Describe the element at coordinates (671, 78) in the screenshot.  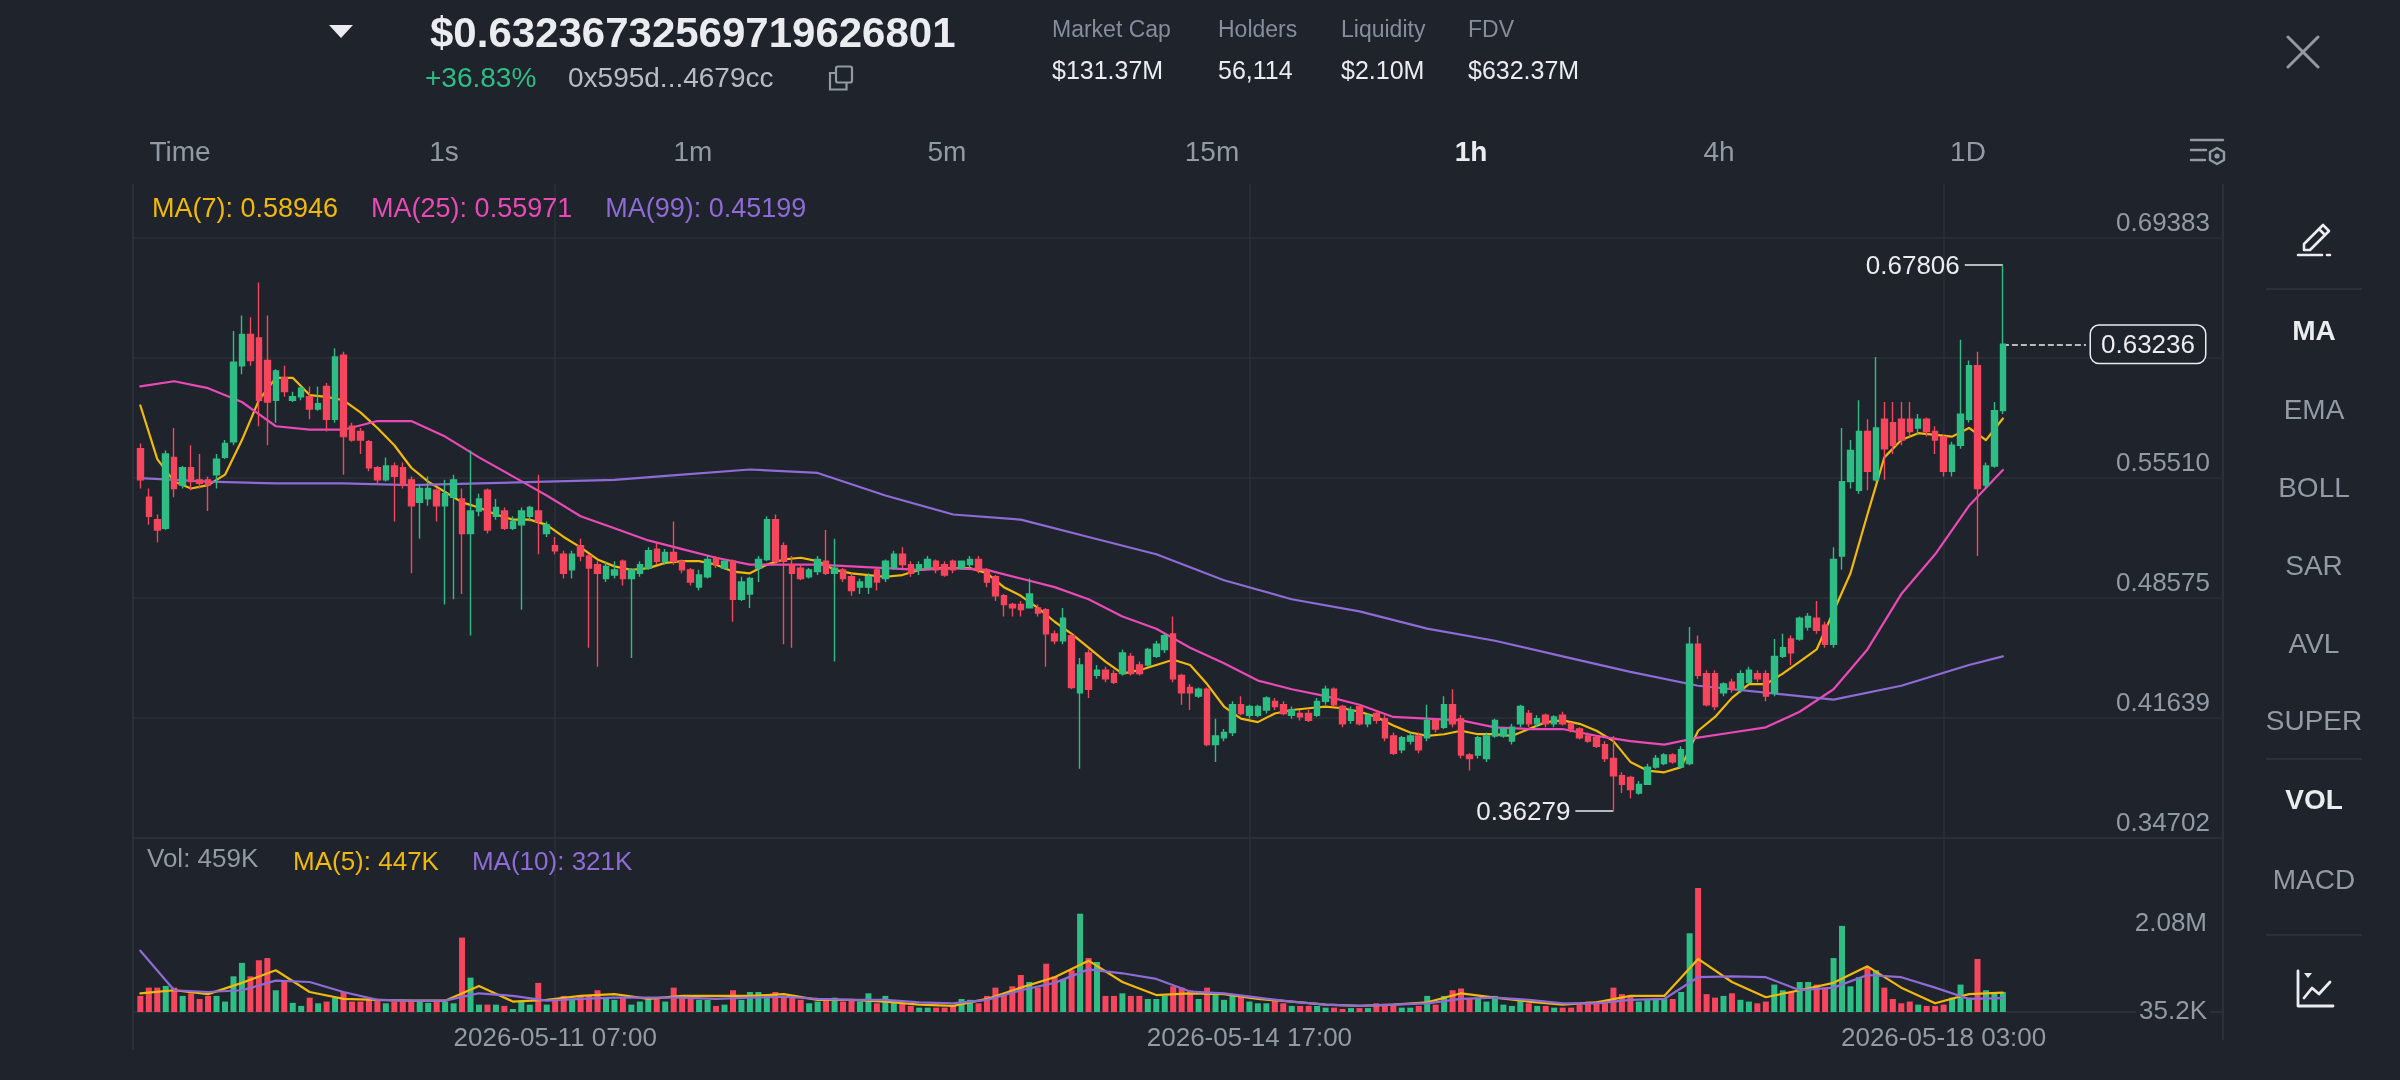
I see `text: 0x595d...4679cc` at that location.